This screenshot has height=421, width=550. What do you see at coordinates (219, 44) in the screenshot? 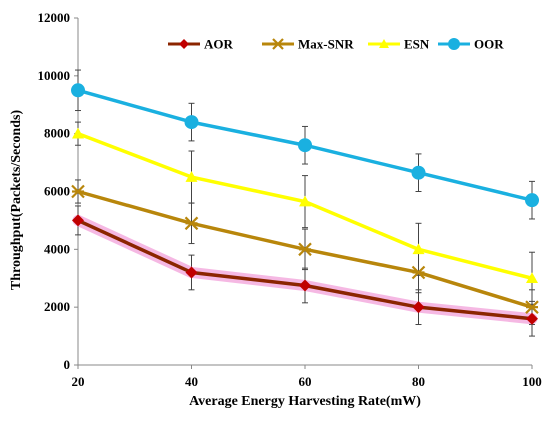
I see `legend-label: AOR` at bounding box center [219, 44].